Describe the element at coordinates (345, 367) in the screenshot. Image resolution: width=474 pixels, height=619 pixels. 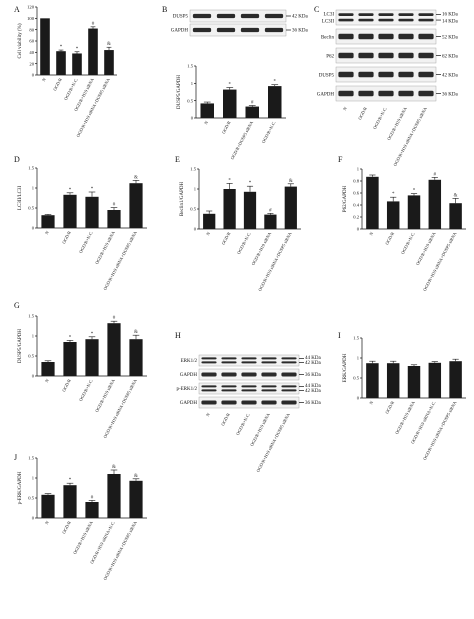
I see `y-axis-label: ERK/GAPDH` at that location.